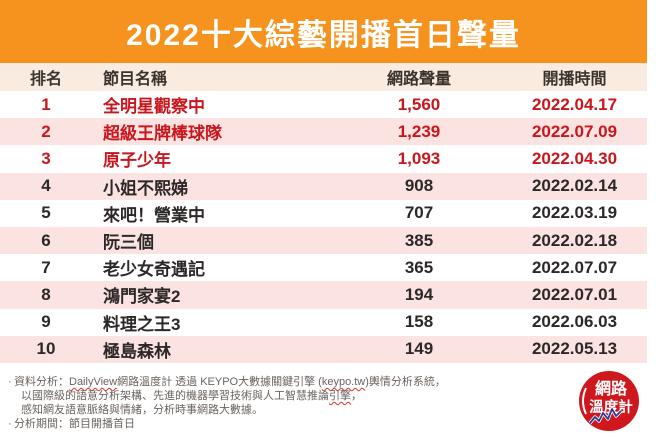  Describe the element at coordinates (323, 132) in the screenshot. I see `table-row: 2 超級王牌棒球隊 1,239 2022.07.09` at that location.